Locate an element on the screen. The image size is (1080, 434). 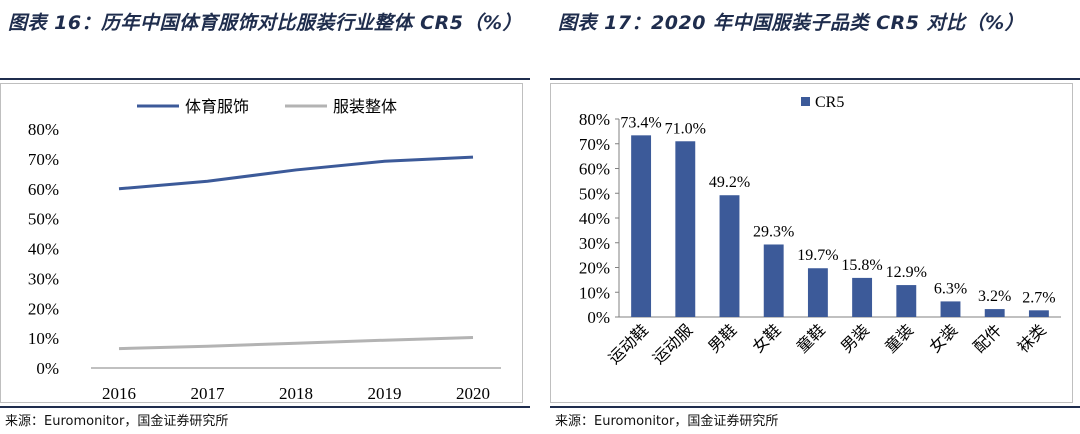
data-label: 15.8% is located at coordinates (861, 265).